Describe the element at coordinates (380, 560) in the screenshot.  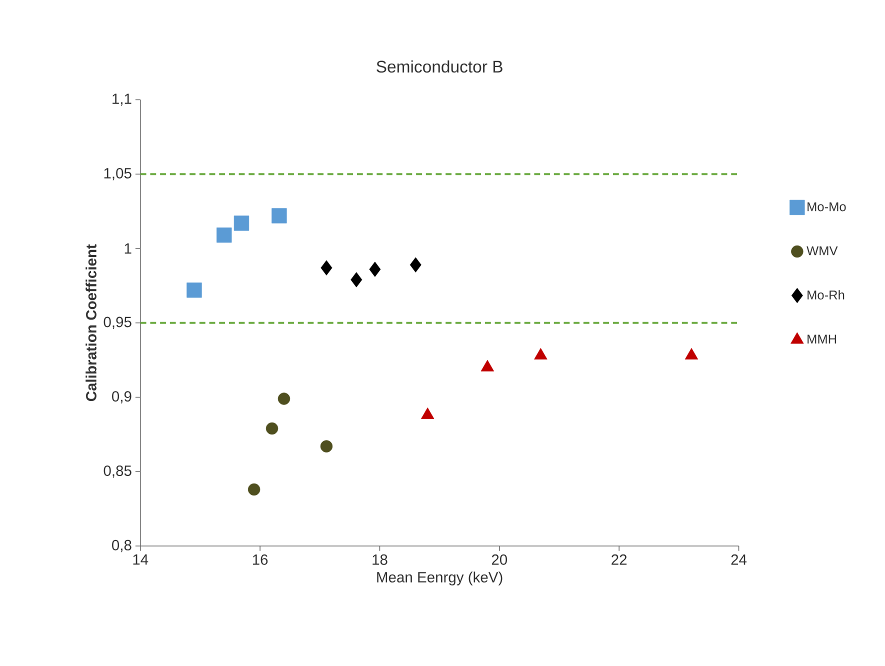
I see `x-tick-label: 18` at that location.